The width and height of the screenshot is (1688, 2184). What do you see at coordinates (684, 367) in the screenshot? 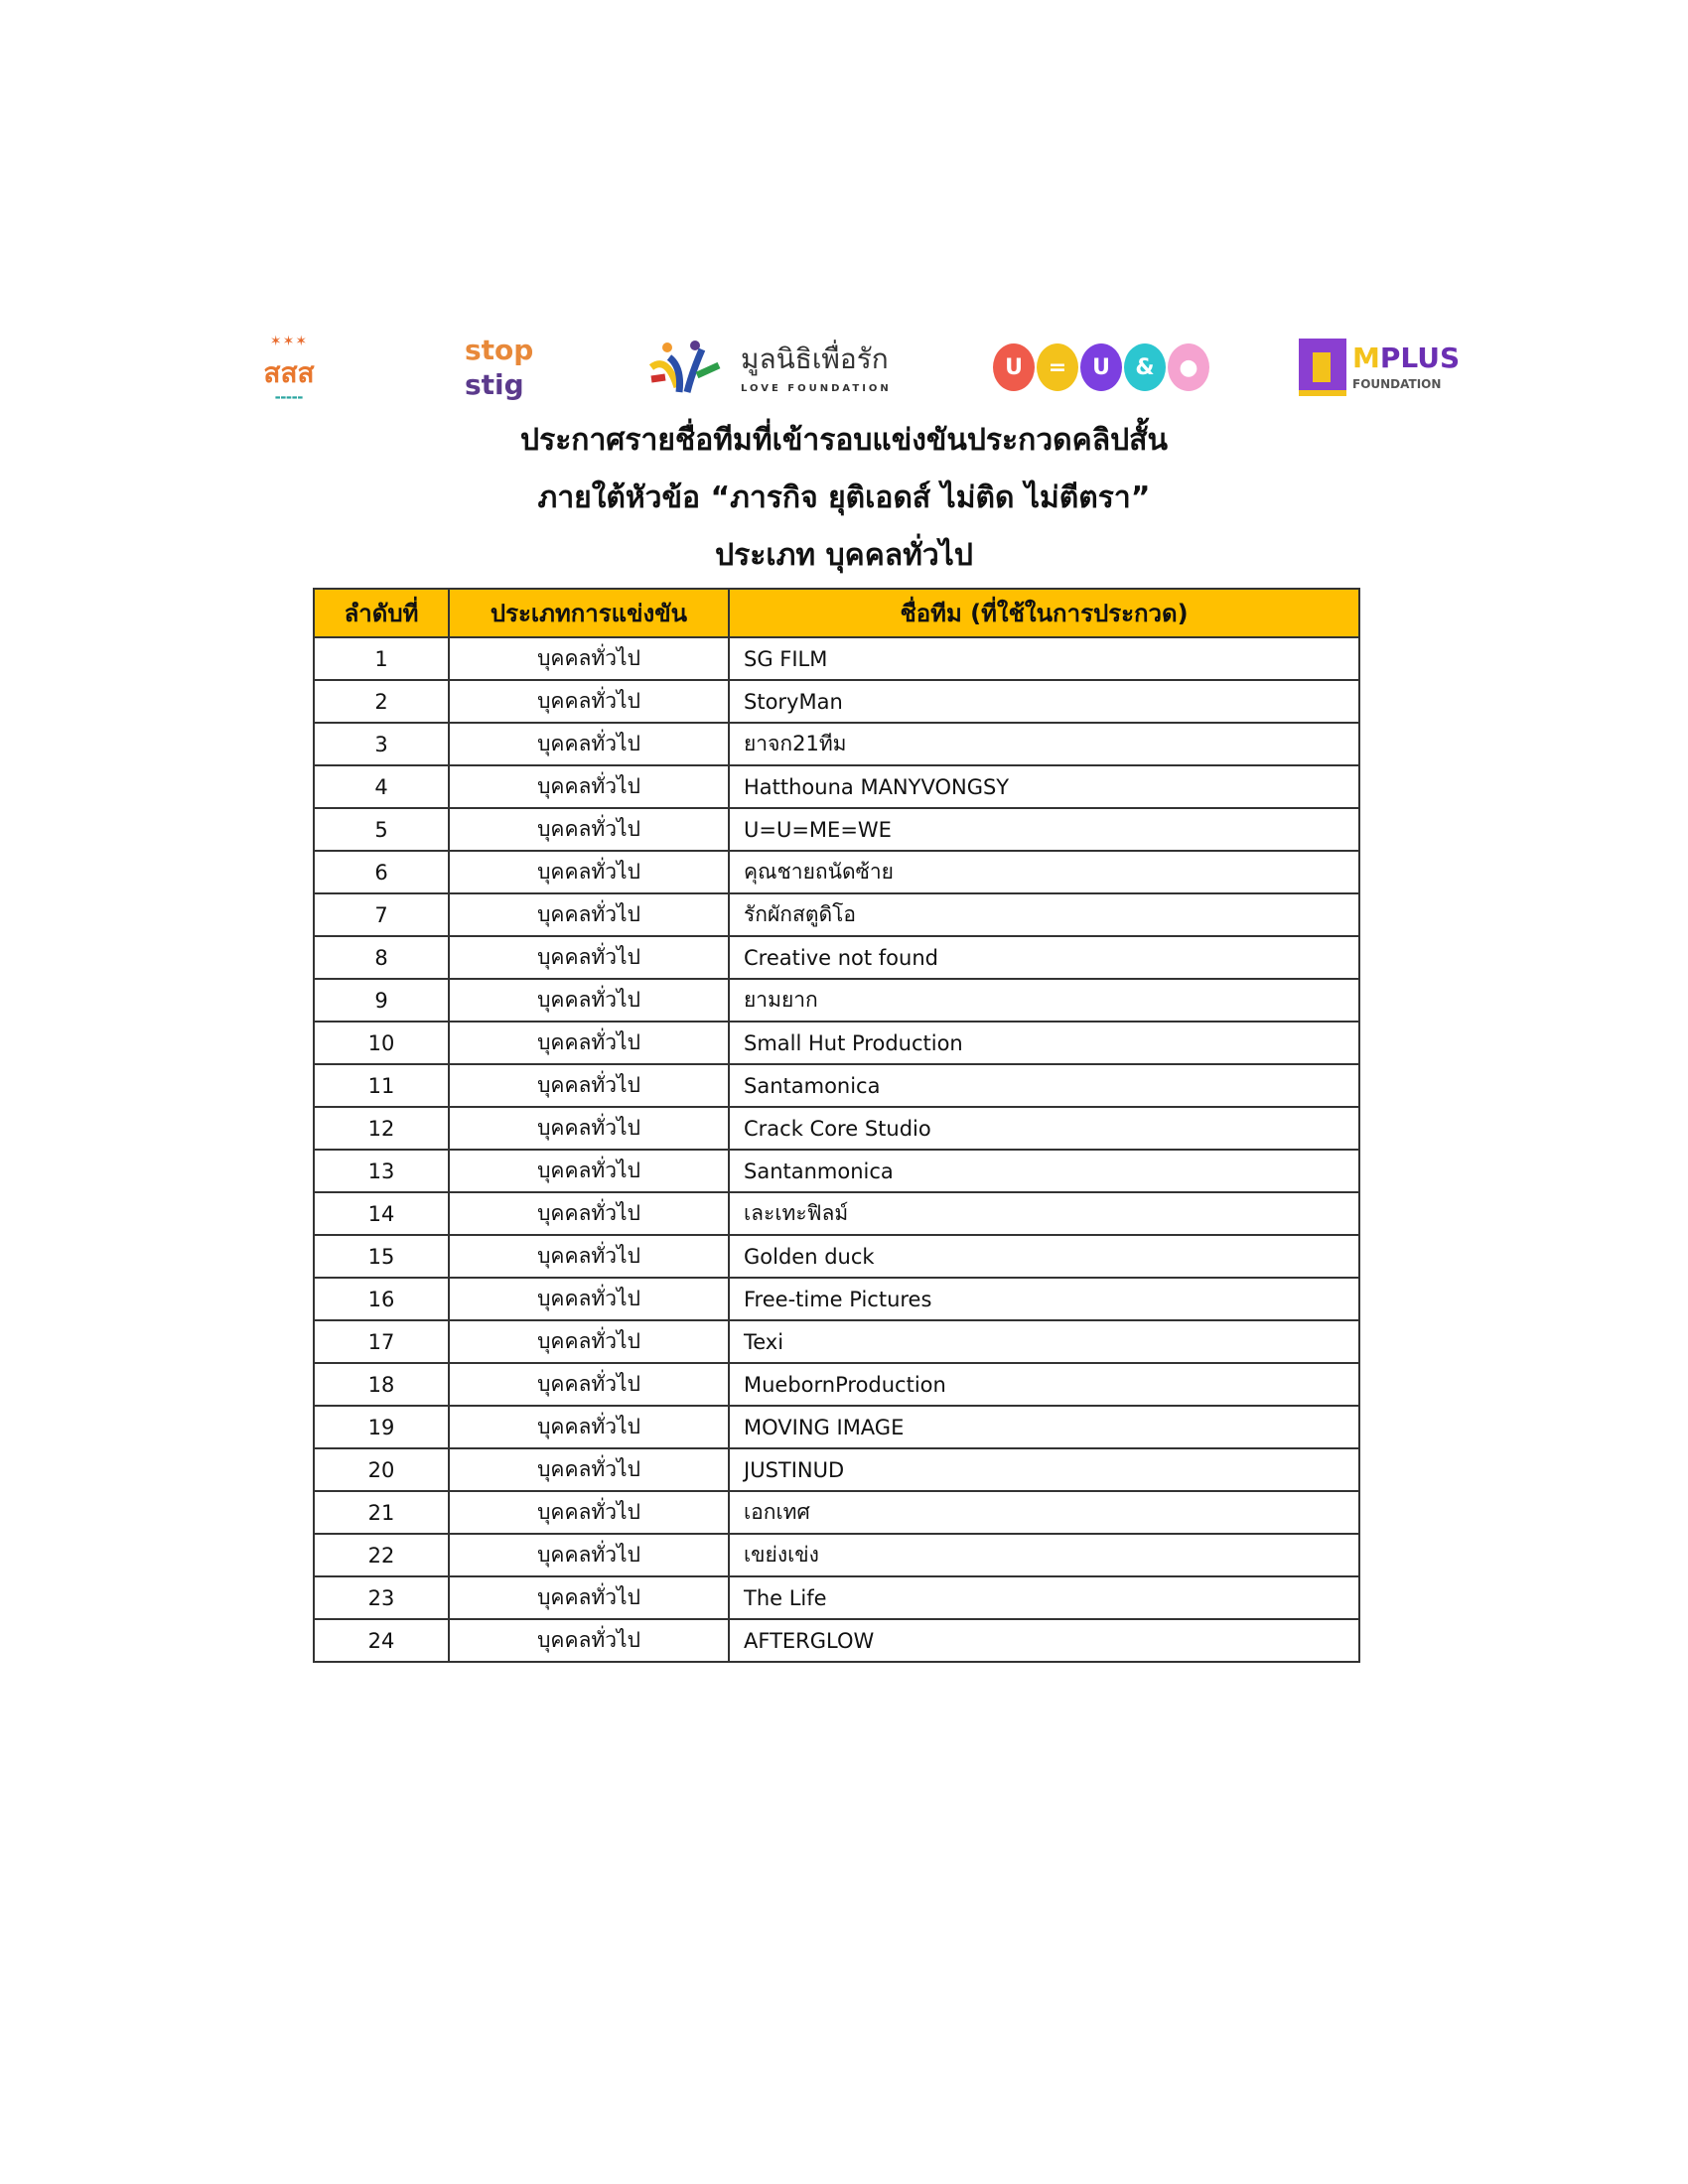
I see `love-foundation-mark-icon` at bounding box center [684, 367].